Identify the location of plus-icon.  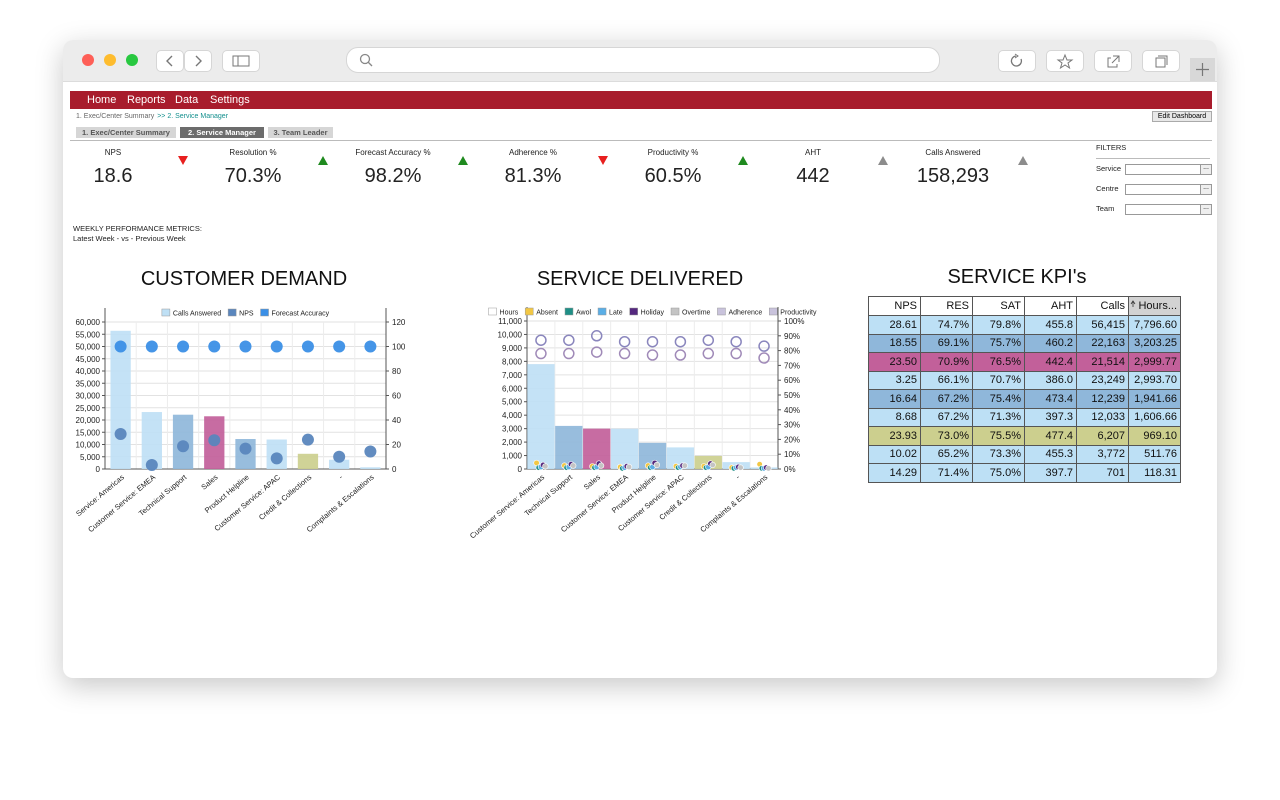
(1202, 69).